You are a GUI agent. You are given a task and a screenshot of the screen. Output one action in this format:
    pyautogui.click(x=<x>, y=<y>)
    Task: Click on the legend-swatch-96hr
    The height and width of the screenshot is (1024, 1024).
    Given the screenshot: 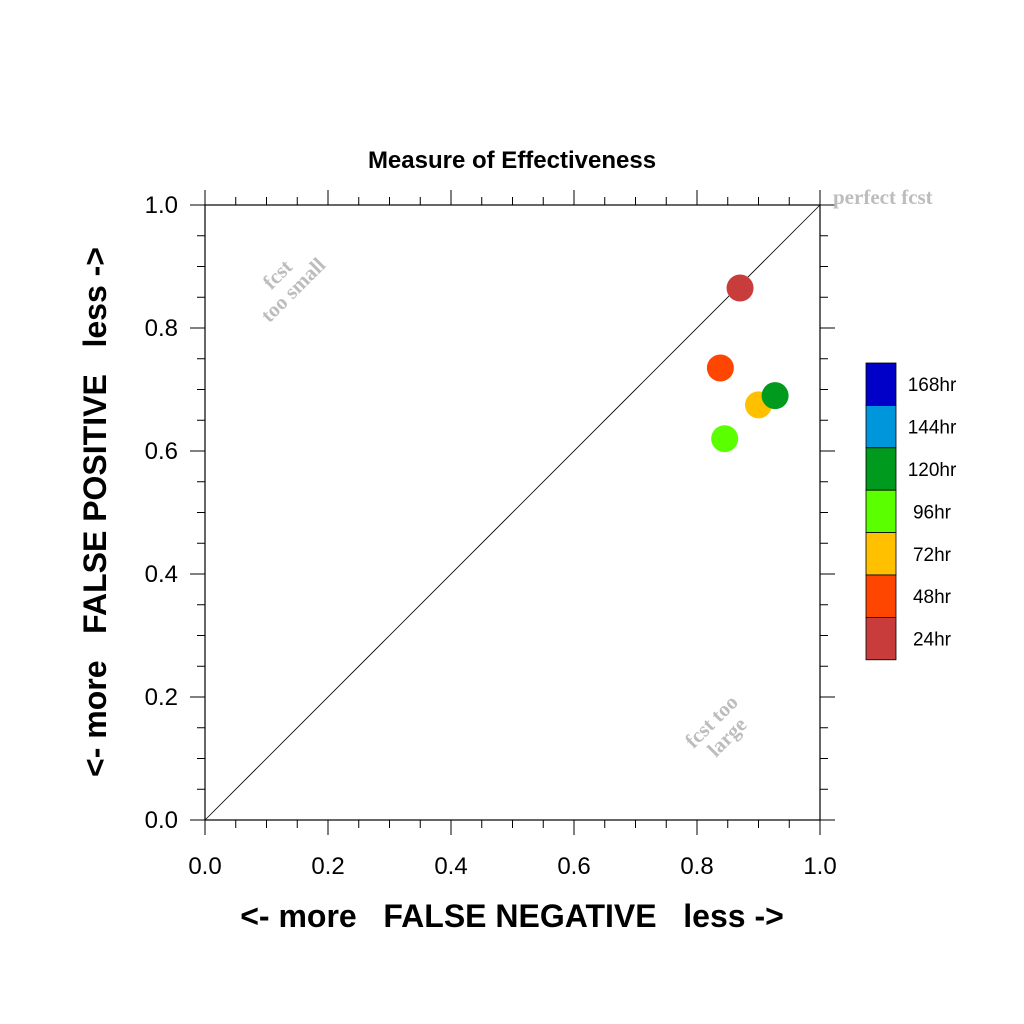 What is the action you would take?
    pyautogui.click(x=881, y=511)
    